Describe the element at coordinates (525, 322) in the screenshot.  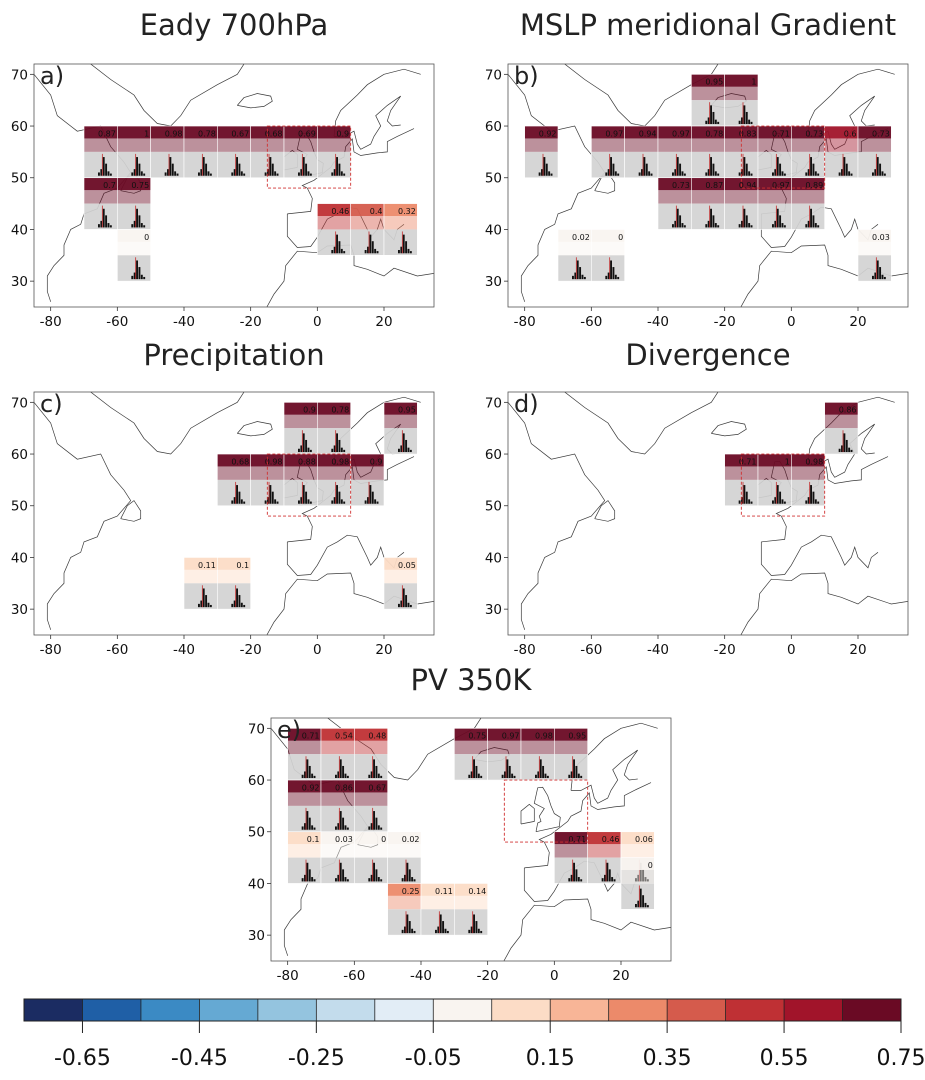
I see `x-tick-label: -80` at that location.